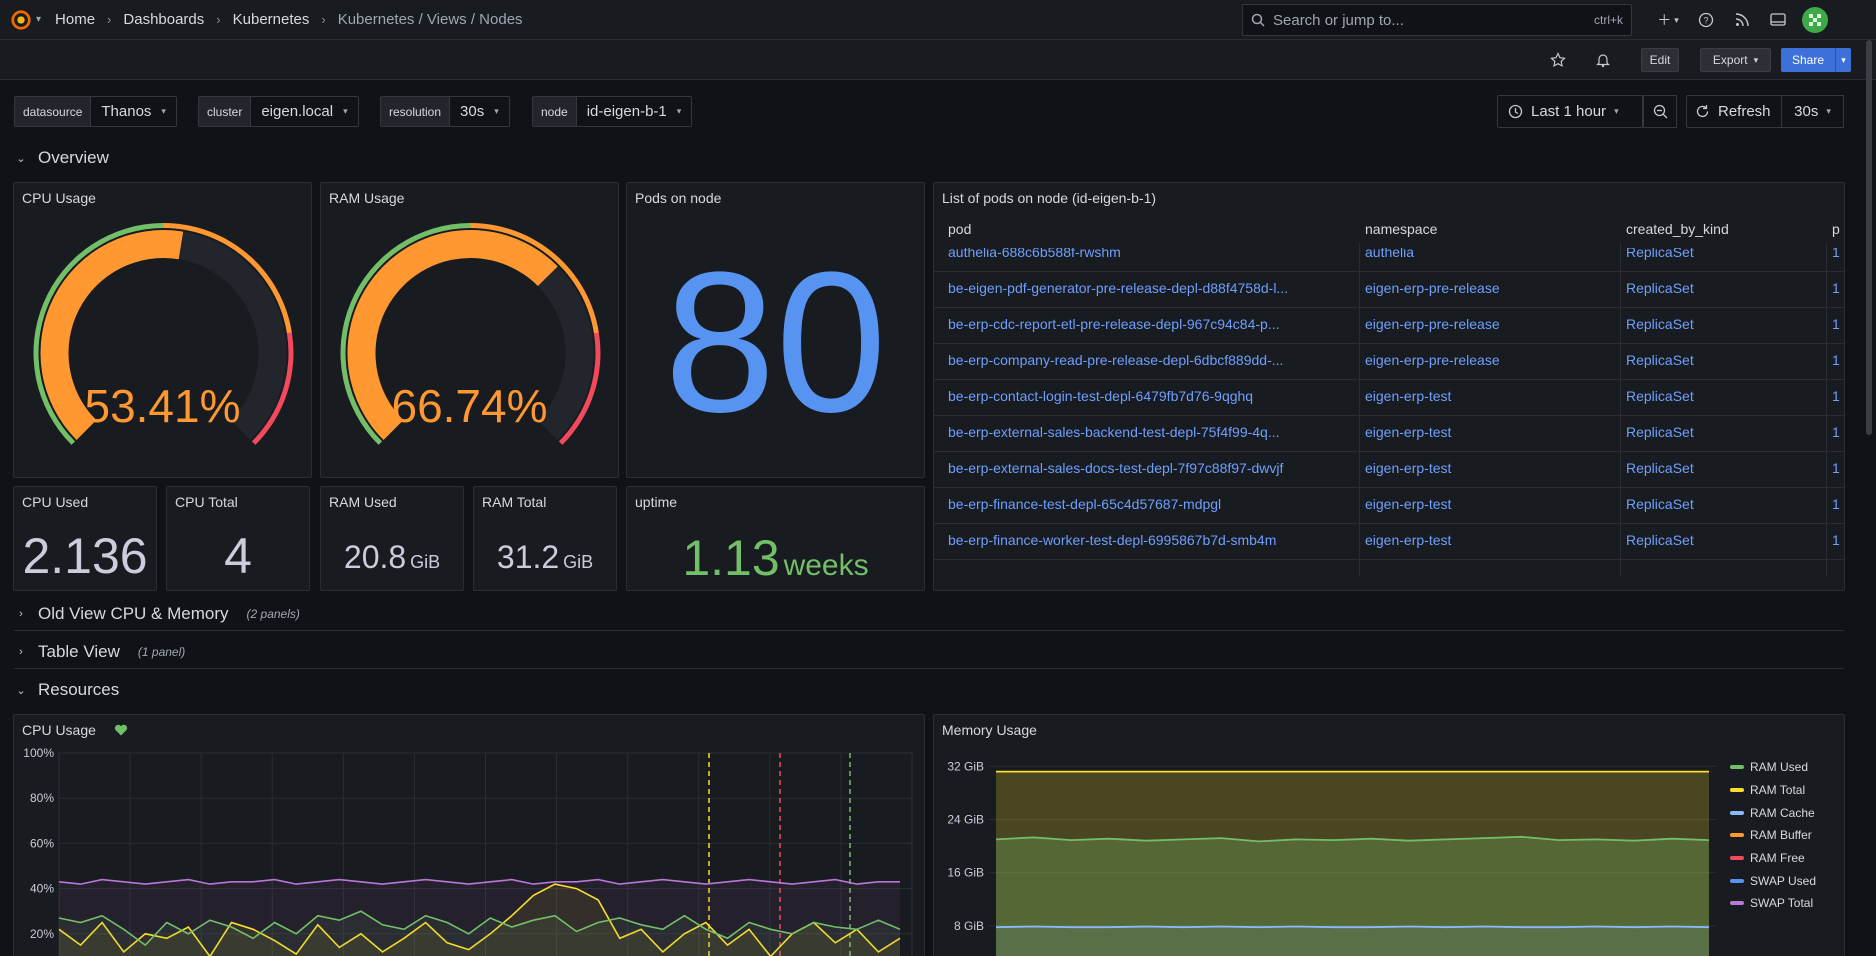 The image size is (1876, 956). I want to click on legend-item: RAM Total, so click(1773, 790).